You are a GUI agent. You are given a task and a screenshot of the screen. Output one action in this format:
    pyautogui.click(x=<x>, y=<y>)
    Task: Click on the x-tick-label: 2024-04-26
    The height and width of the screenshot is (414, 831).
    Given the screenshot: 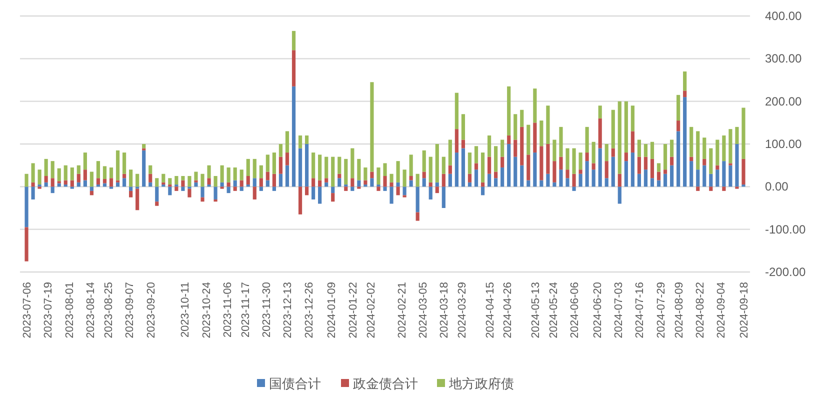 What is the action you would take?
    pyautogui.click(x=508, y=310)
    